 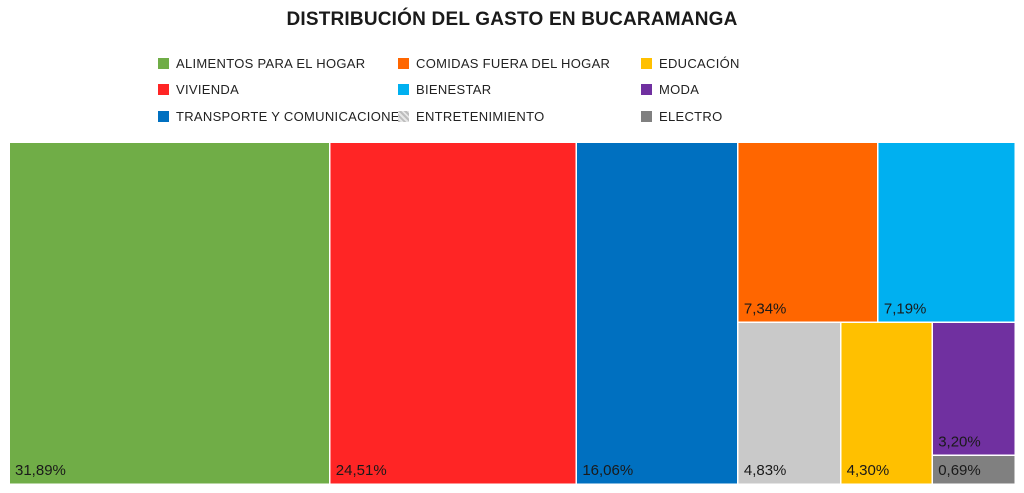 What do you see at coordinates (868, 470) in the screenshot?
I see `tile-value-label: 4,30%` at bounding box center [868, 470].